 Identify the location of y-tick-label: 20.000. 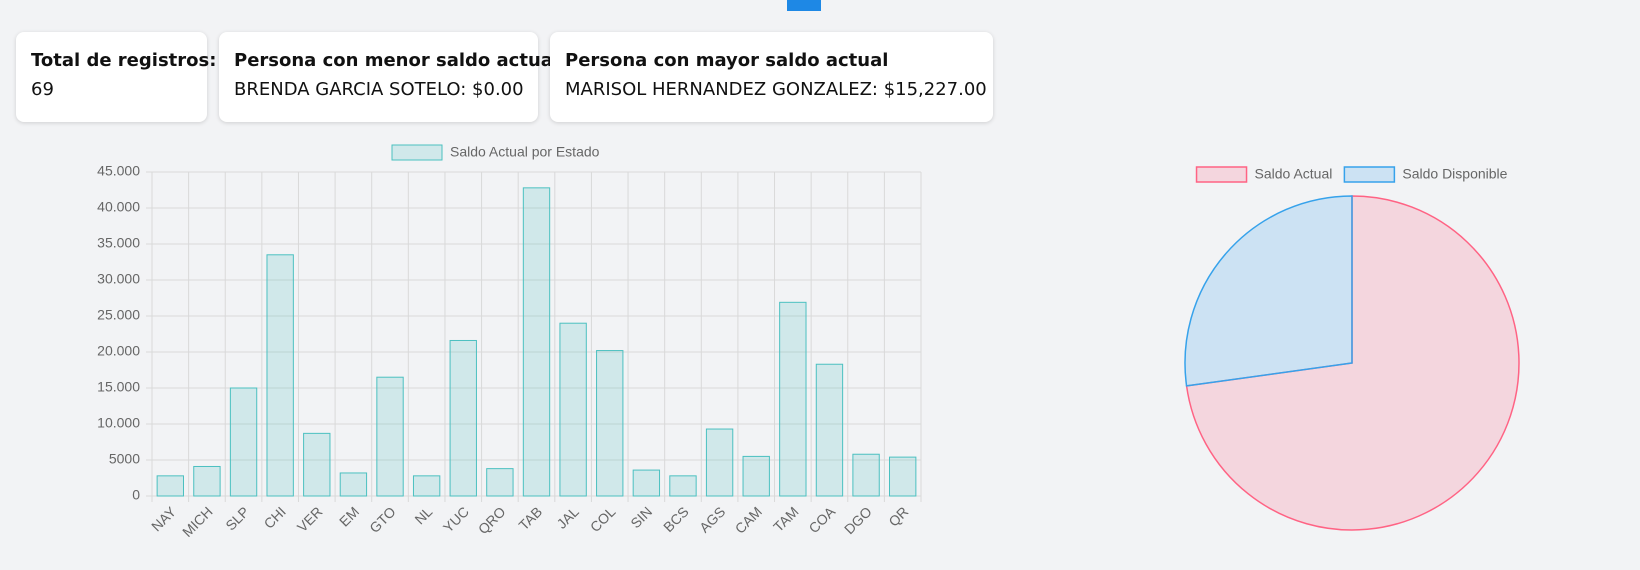
(118, 351).